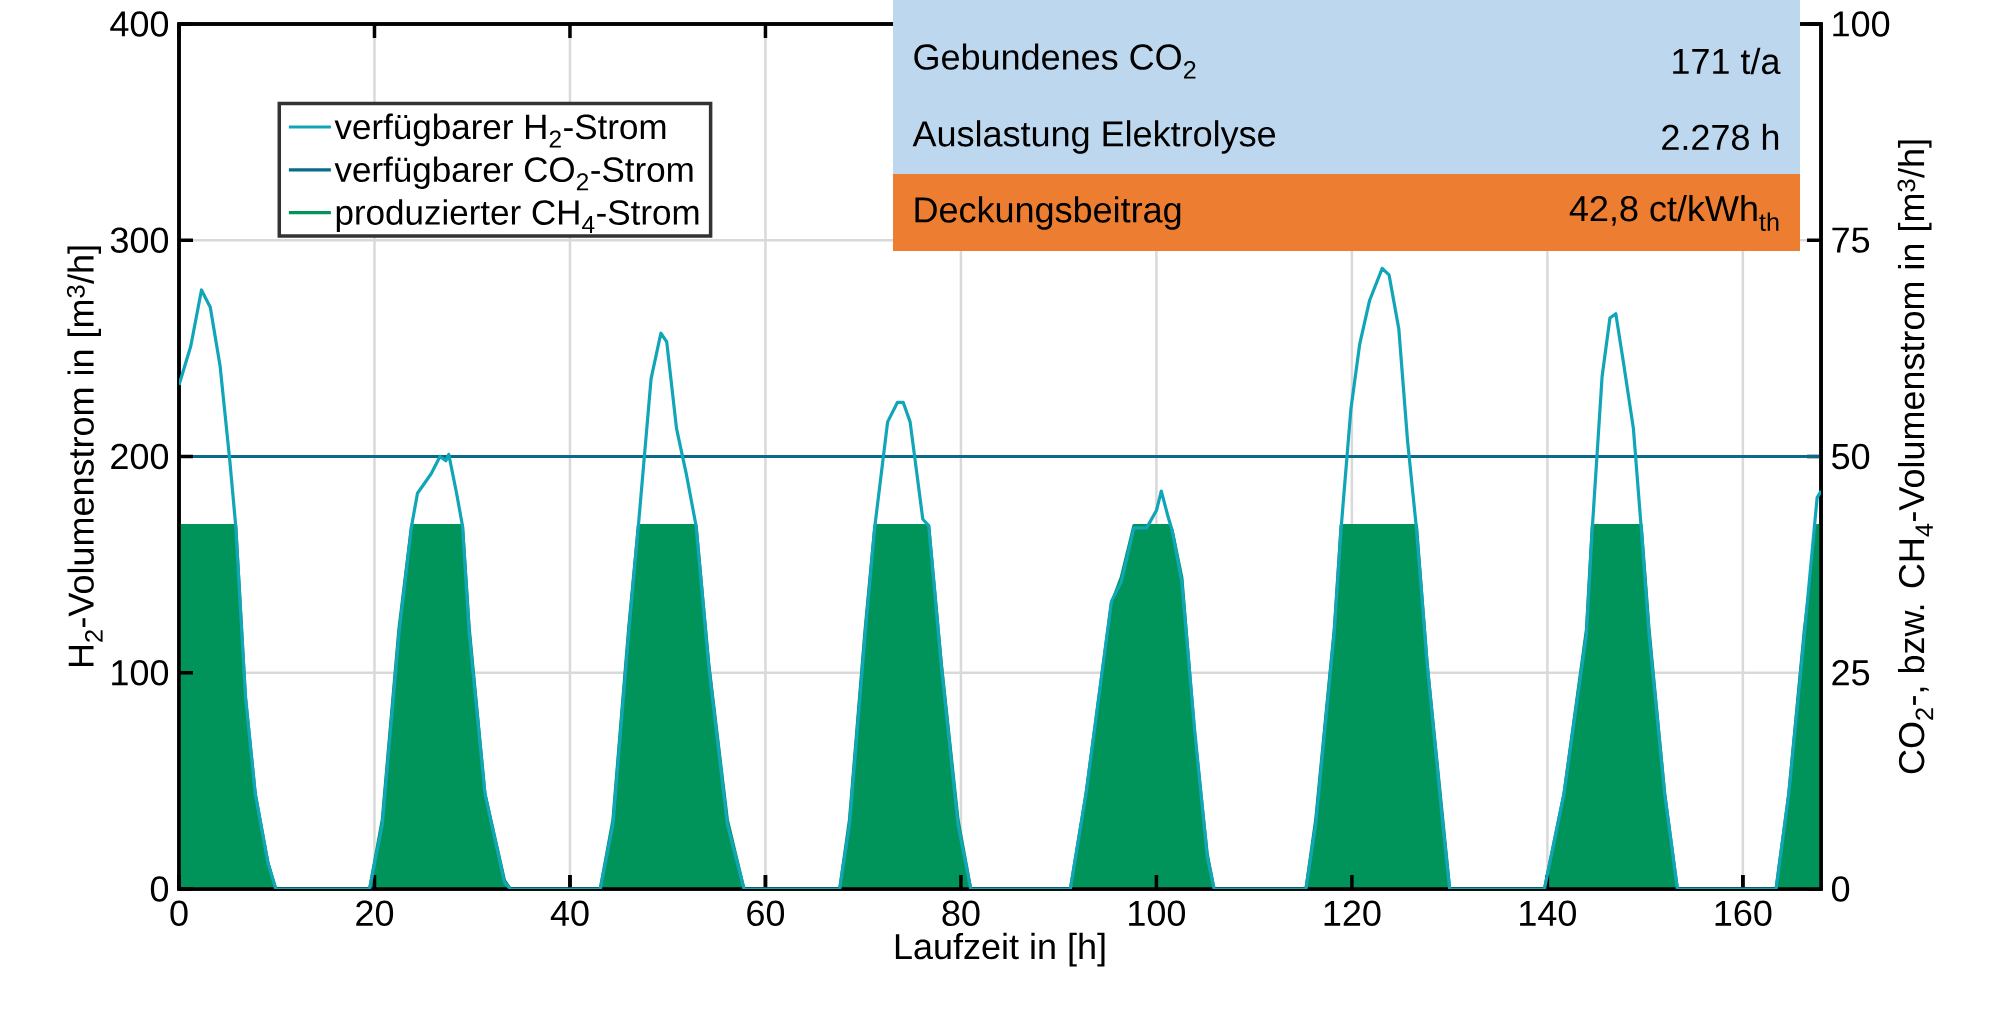  I want to click on y-tick-label: 0, so click(159, 889).